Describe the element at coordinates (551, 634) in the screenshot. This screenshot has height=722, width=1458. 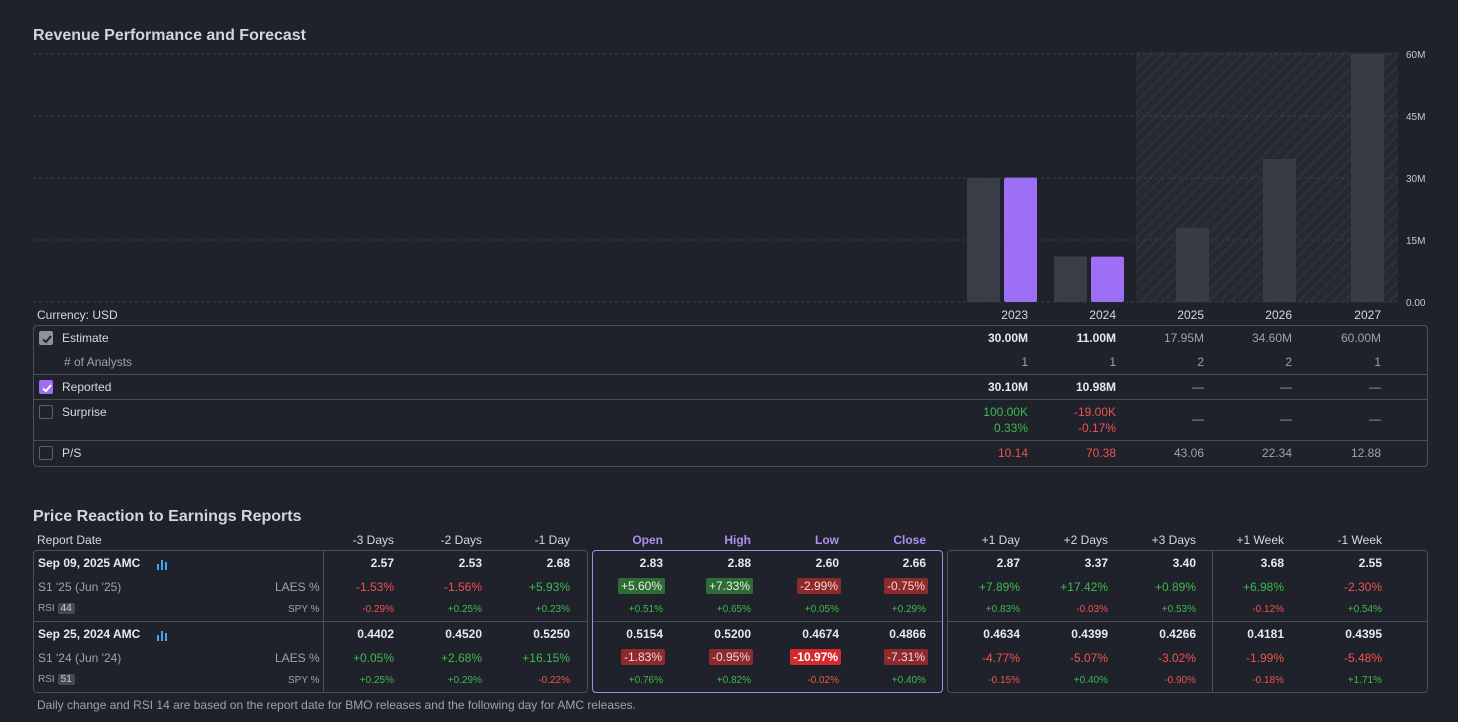
I see `price-value: 0.5250` at that location.